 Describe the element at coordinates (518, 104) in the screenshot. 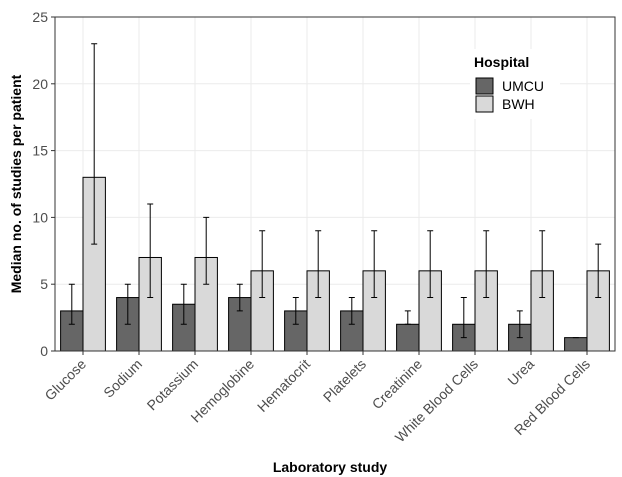

I see `legend-label: BWH` at that location.